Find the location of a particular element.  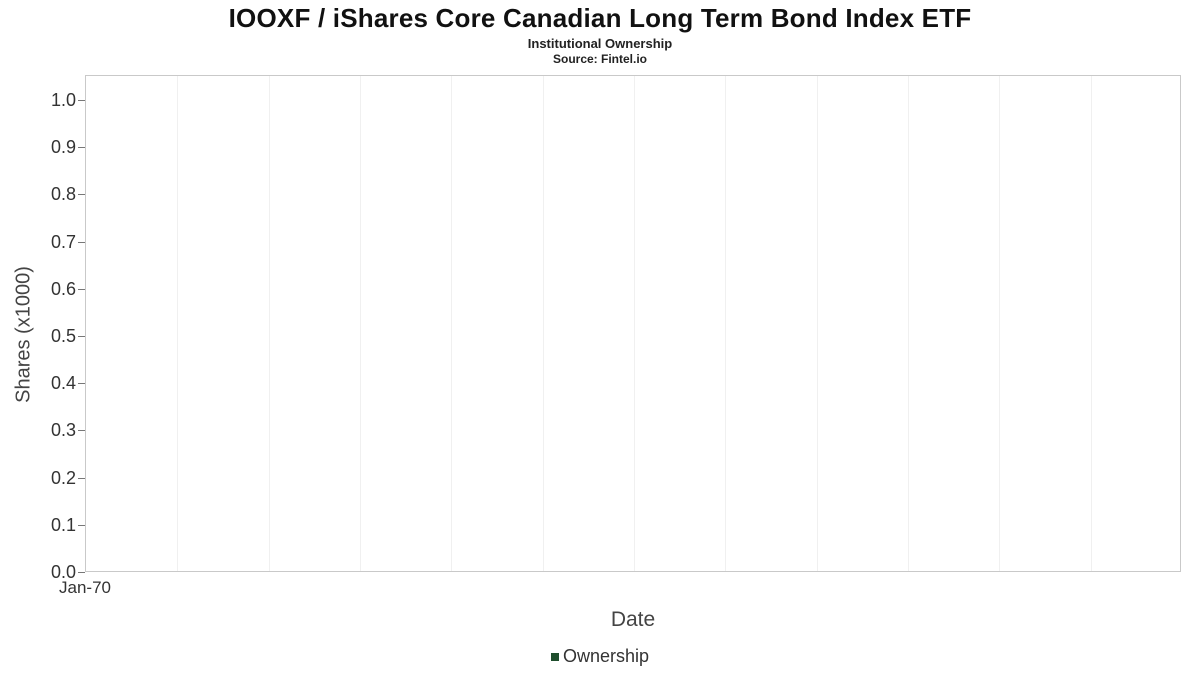

legend-marker-icon is located at coordinates (554, 656).